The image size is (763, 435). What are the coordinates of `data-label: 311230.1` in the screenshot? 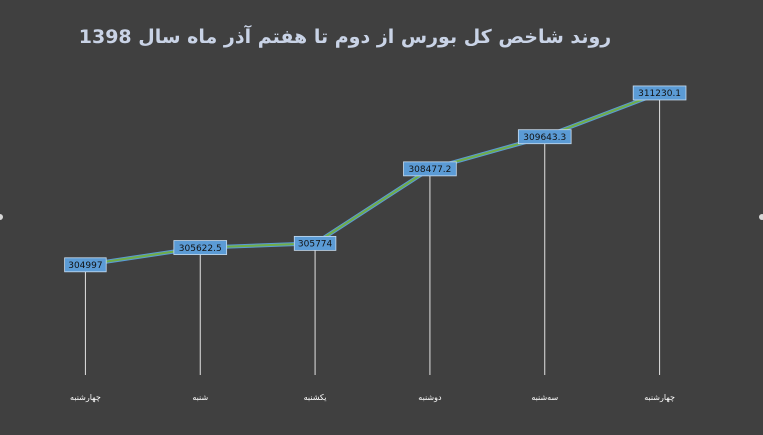 It's located at (659, 94).